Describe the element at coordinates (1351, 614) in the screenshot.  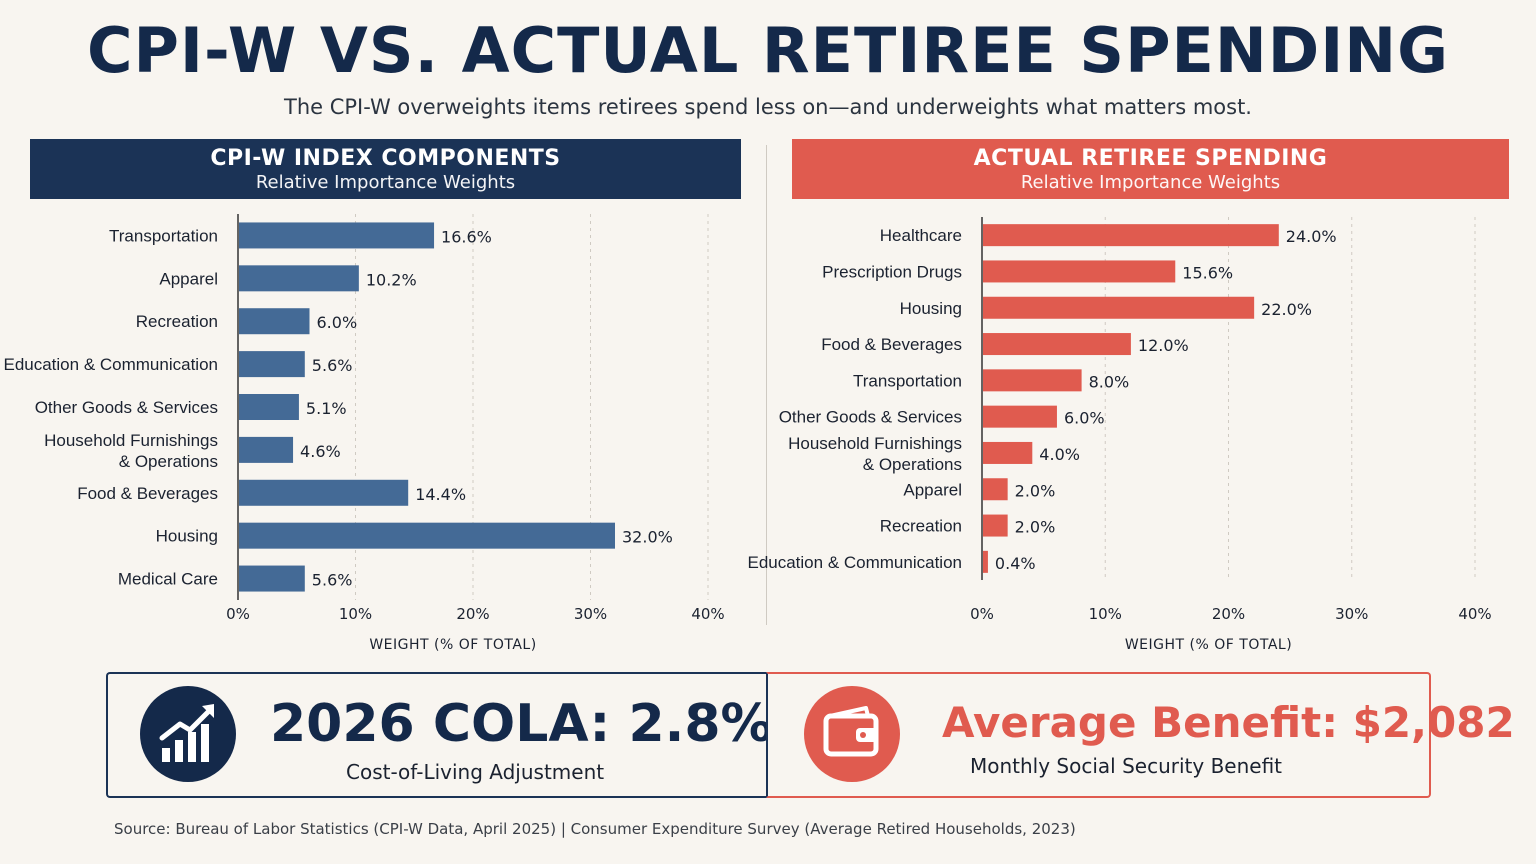
I see `retiree-tick-label: 30%` at that location.